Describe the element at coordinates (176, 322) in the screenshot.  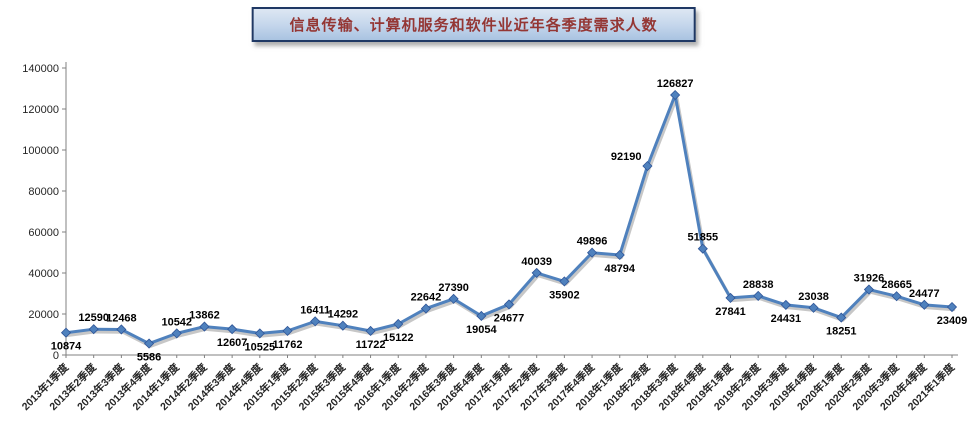
I see `data-label: 10542` at that location.